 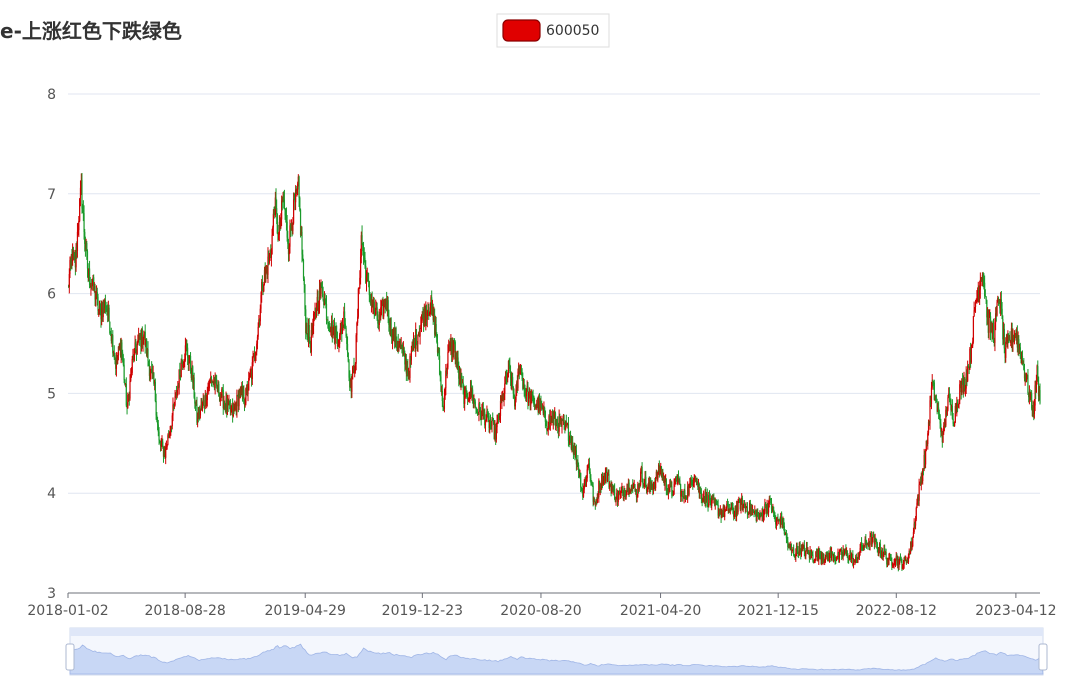 I want to click on zoom-move-bar, so click(x=556, y=632).